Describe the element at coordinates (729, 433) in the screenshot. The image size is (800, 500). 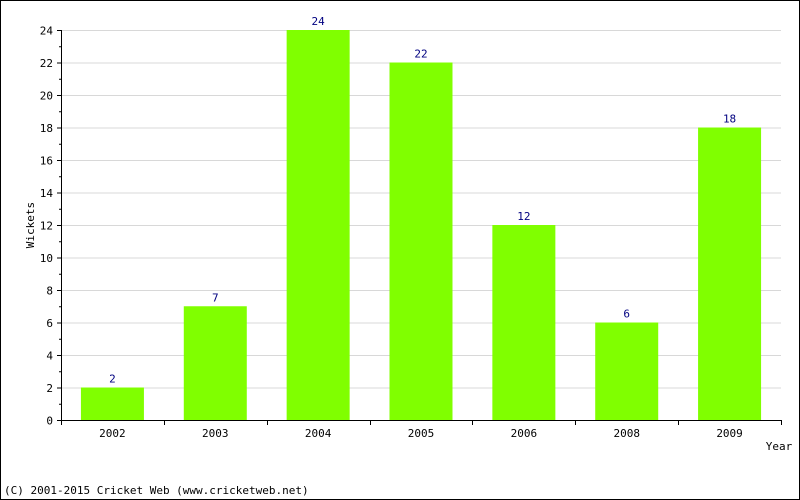
I see `x-tick-label: 2009` at that location.